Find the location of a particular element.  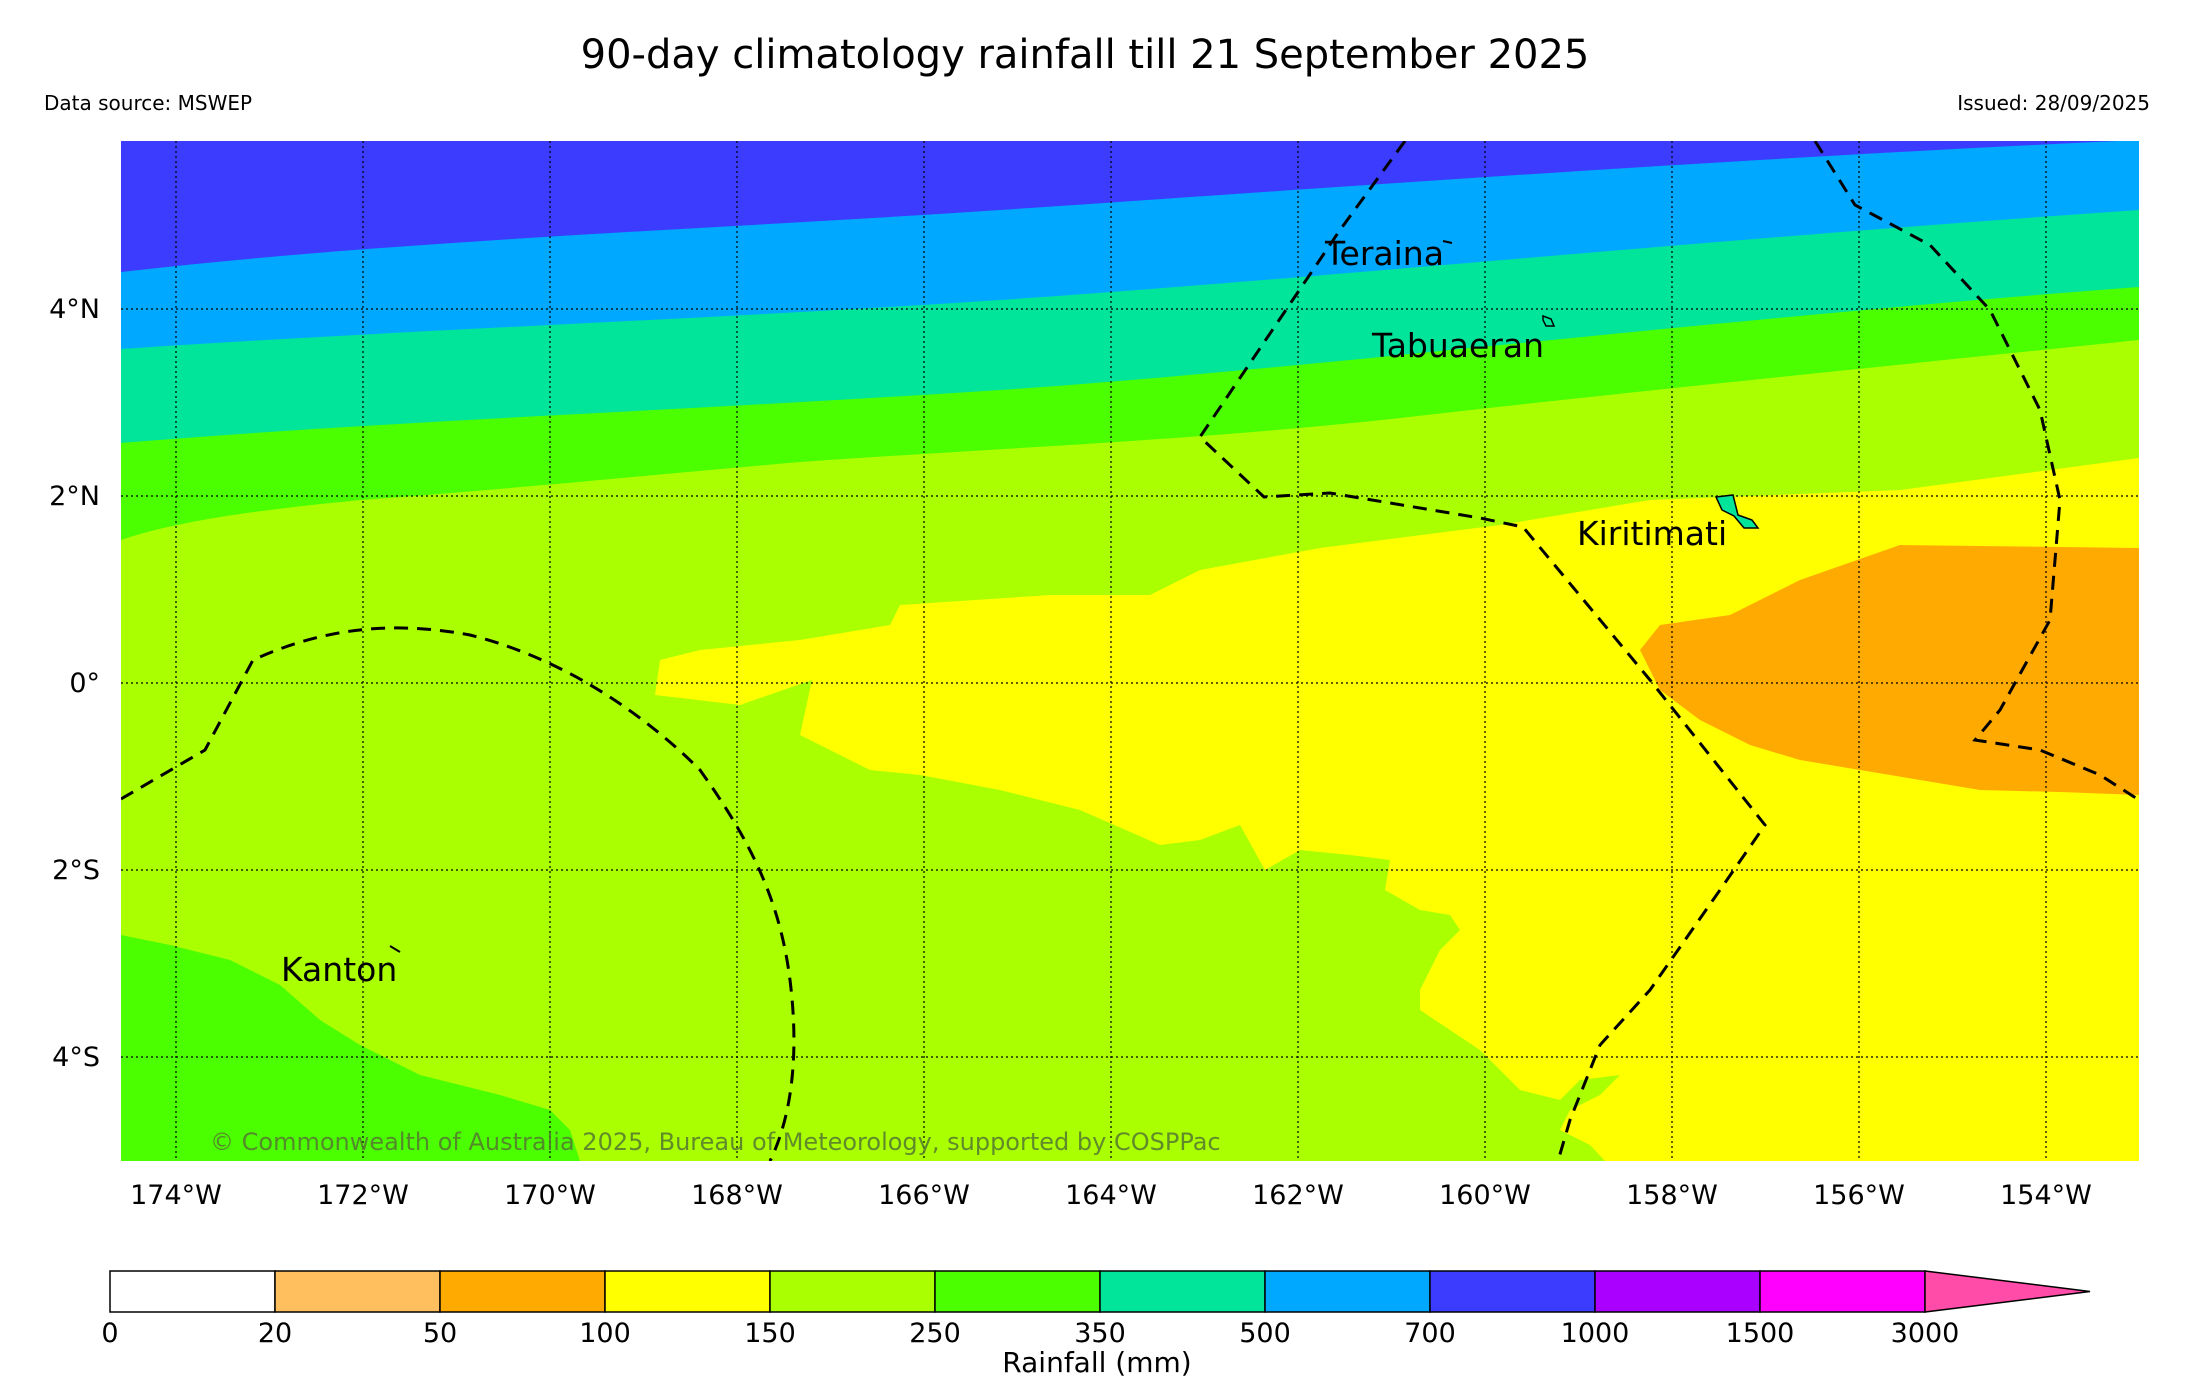

colorbar-tick-label: 20 is located at coordinates (275, 1333).